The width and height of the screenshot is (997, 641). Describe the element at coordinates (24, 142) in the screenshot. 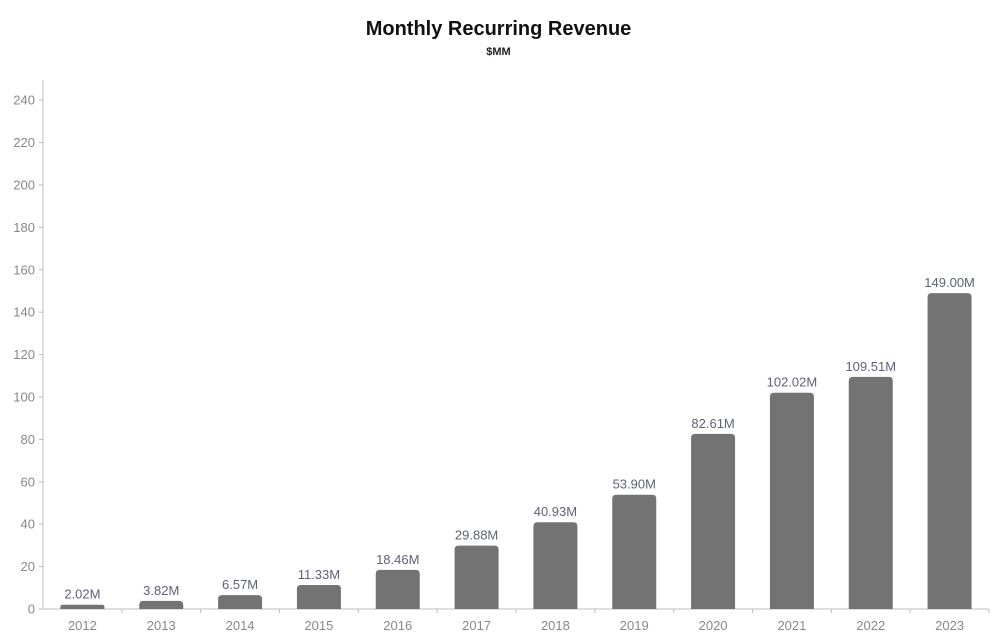

I see `y-tick-label: 220` at that location.